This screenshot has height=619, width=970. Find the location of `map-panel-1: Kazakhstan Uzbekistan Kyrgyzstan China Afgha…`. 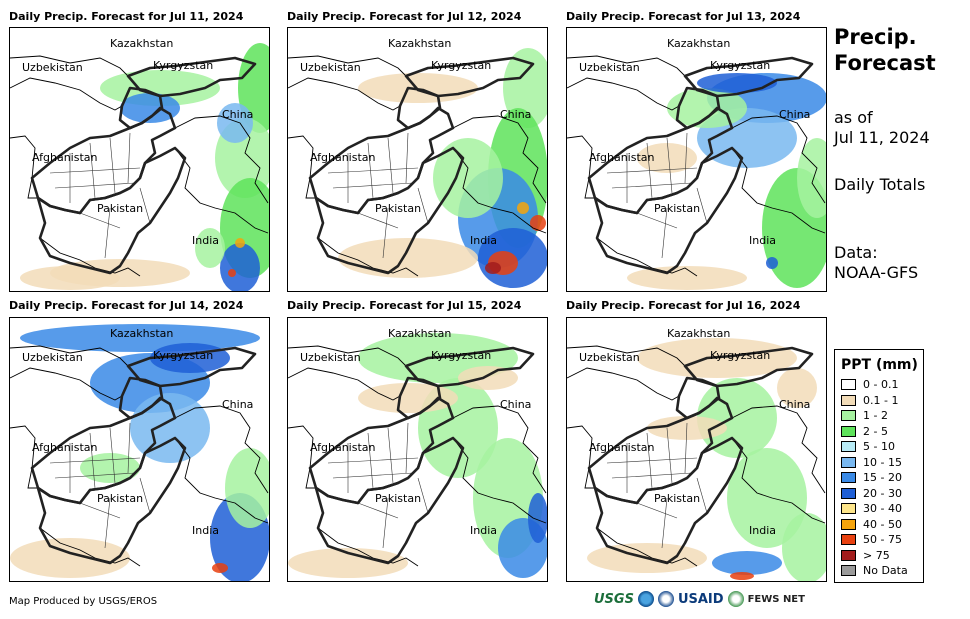

map-panel-1: Kazakhstan Uzbekistan Kyrgyzstan China Afgha… is located at coordinates (139, 159).